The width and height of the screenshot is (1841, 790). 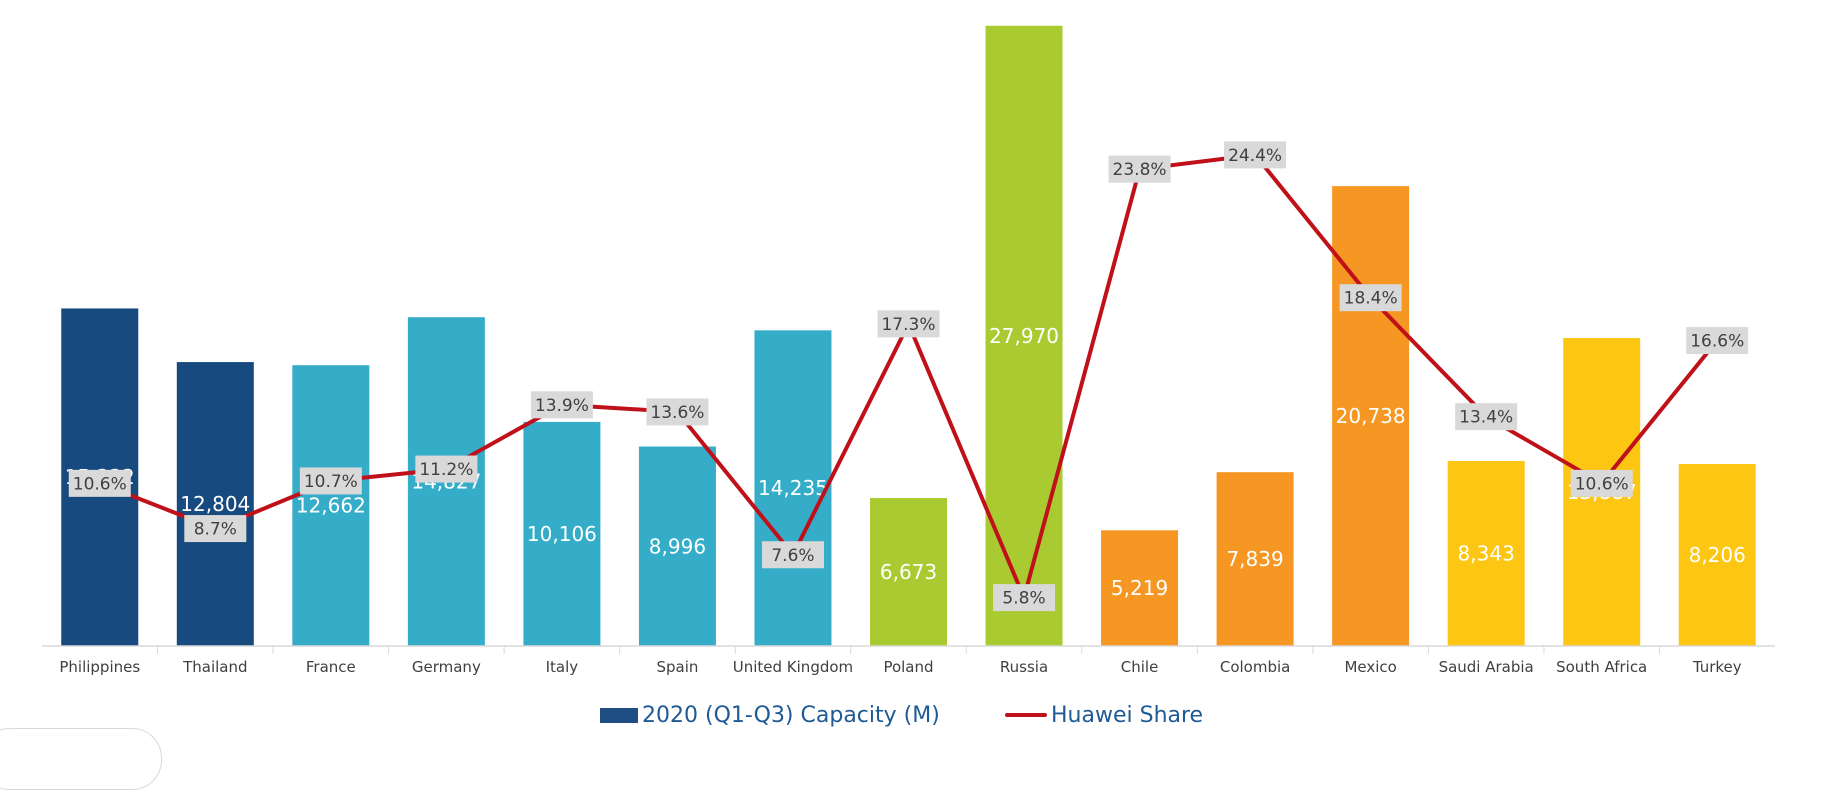 I want to click on legend-line: Huawei Share, so click(x=1104, y=715).